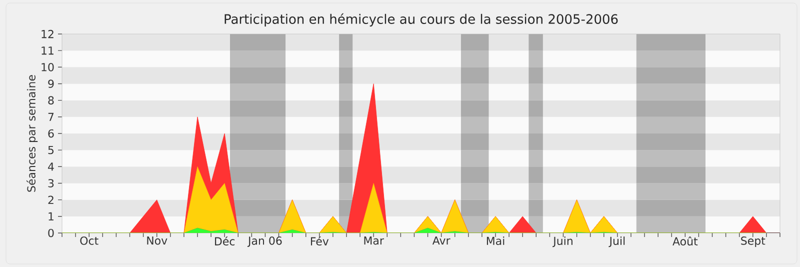 The width and height of the screenshot is (800, 267). What do you see at coordinates (51, 100) in the screenshot?
I see `y-tick-label: 8` at bounding box center [51, 100].